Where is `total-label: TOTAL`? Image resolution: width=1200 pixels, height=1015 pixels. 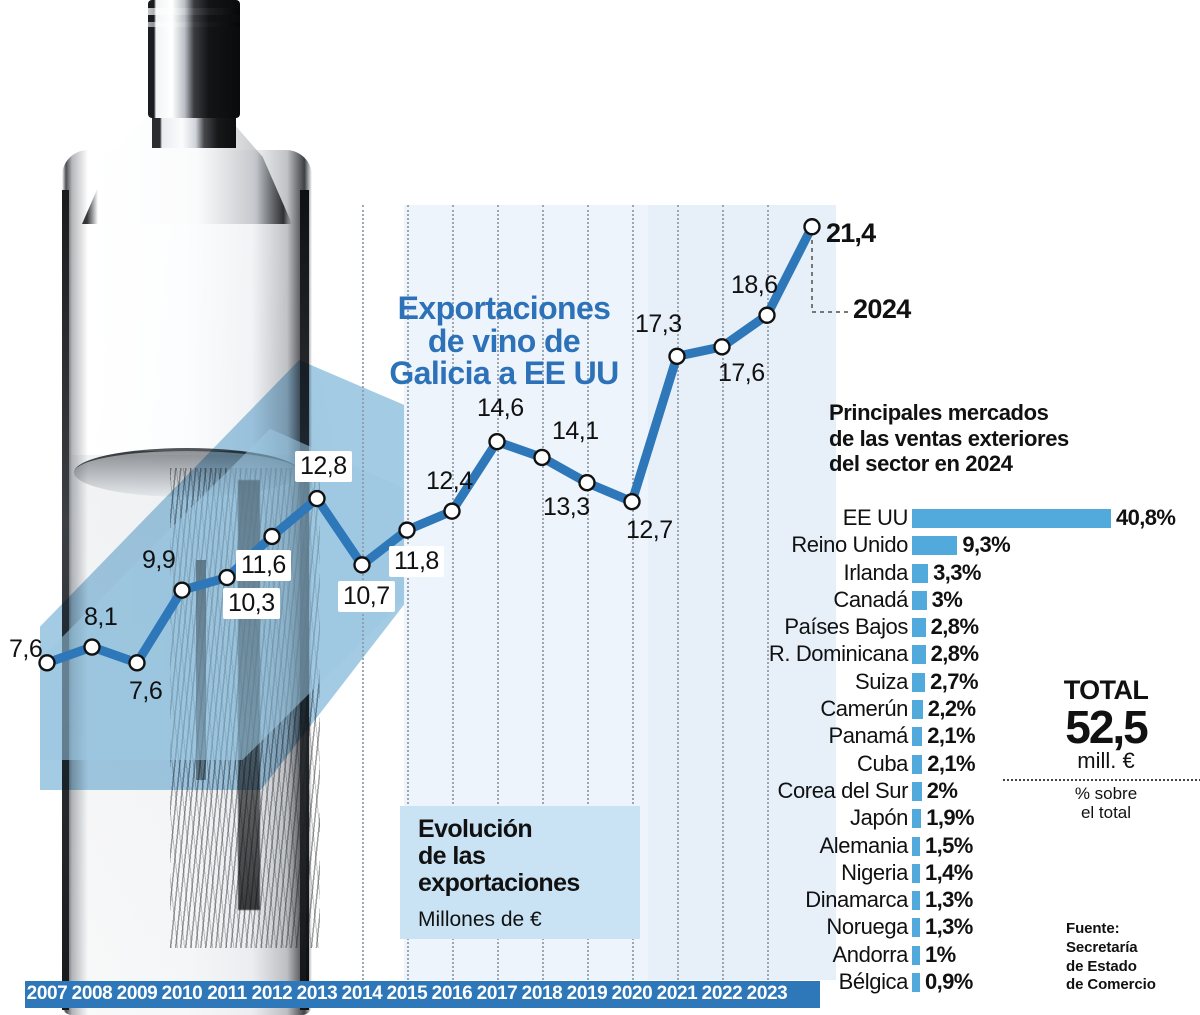 total-label: TOTAL is located at coordinates (1106, 690).